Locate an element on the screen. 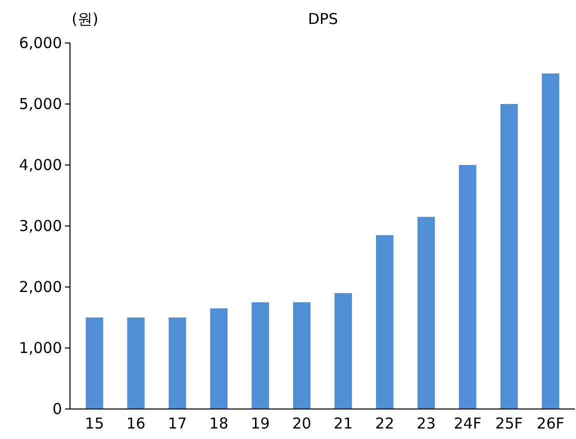 Image resolution: width=576 pixels, height=439 pixels. x-tick-label: 17 is located at coordinates (177, 423).